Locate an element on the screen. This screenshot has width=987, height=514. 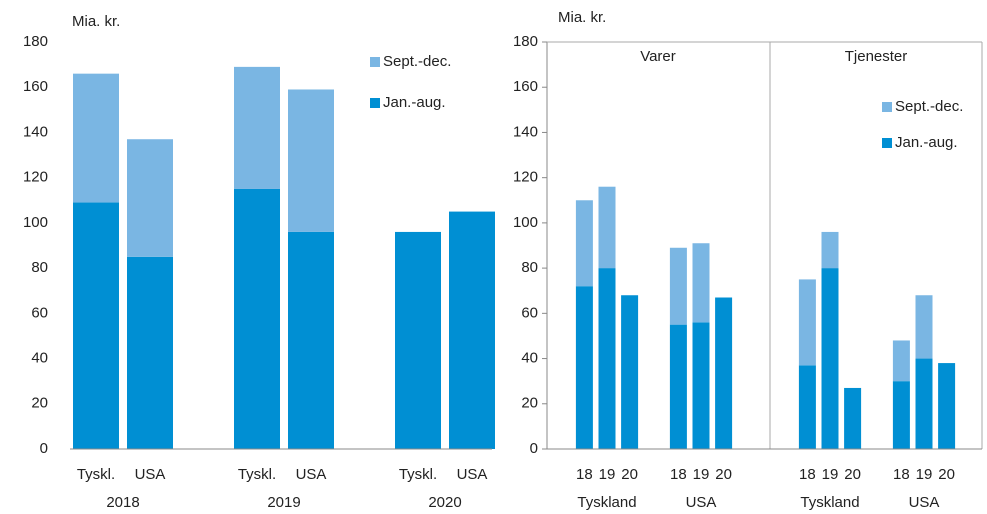
group-label: 2020 is located at coordinates (444, 502).